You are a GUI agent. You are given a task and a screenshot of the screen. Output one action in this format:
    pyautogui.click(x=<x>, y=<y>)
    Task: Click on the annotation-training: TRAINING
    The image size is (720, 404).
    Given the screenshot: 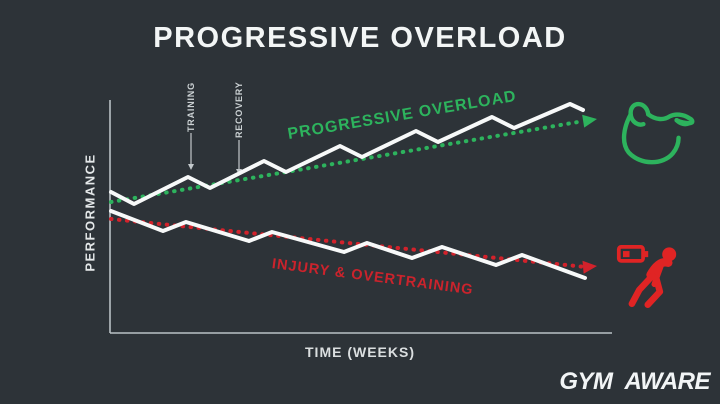 What is the action you would take?
    pyautogui.click(x=191, y=107)
    